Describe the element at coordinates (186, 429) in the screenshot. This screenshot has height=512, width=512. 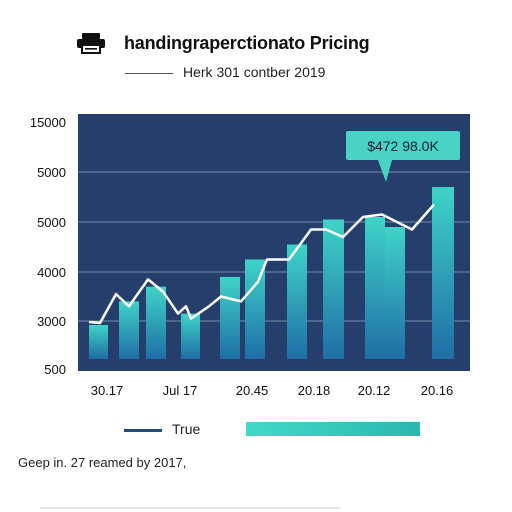
I see `legend-label: True` at that location.